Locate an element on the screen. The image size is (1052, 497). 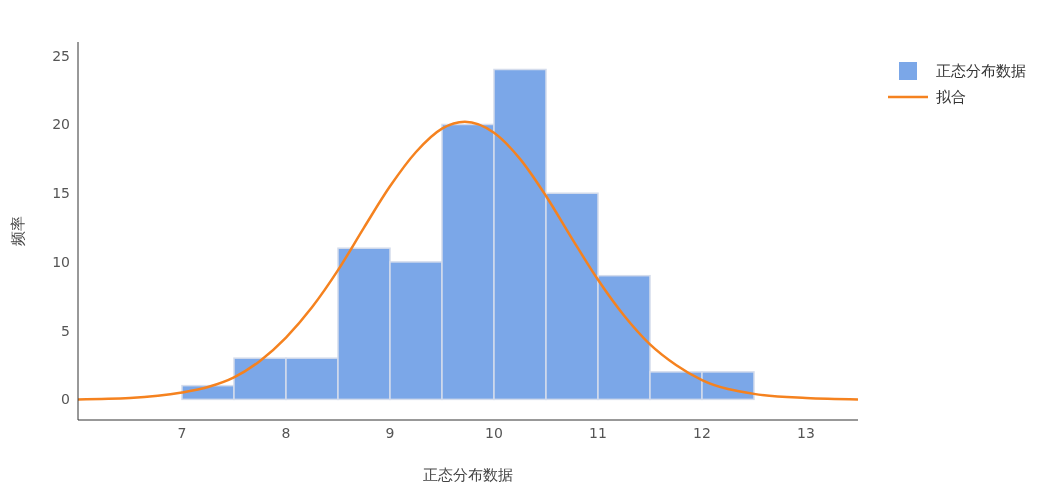
y-tick-label: 20 is located at coordinates (61, 124).